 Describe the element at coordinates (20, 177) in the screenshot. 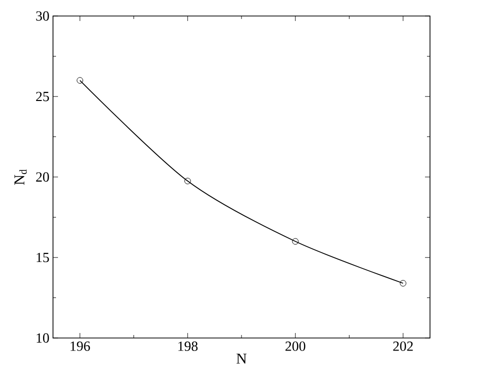

I see `y-axis-title: N$_{d}$` at that location.